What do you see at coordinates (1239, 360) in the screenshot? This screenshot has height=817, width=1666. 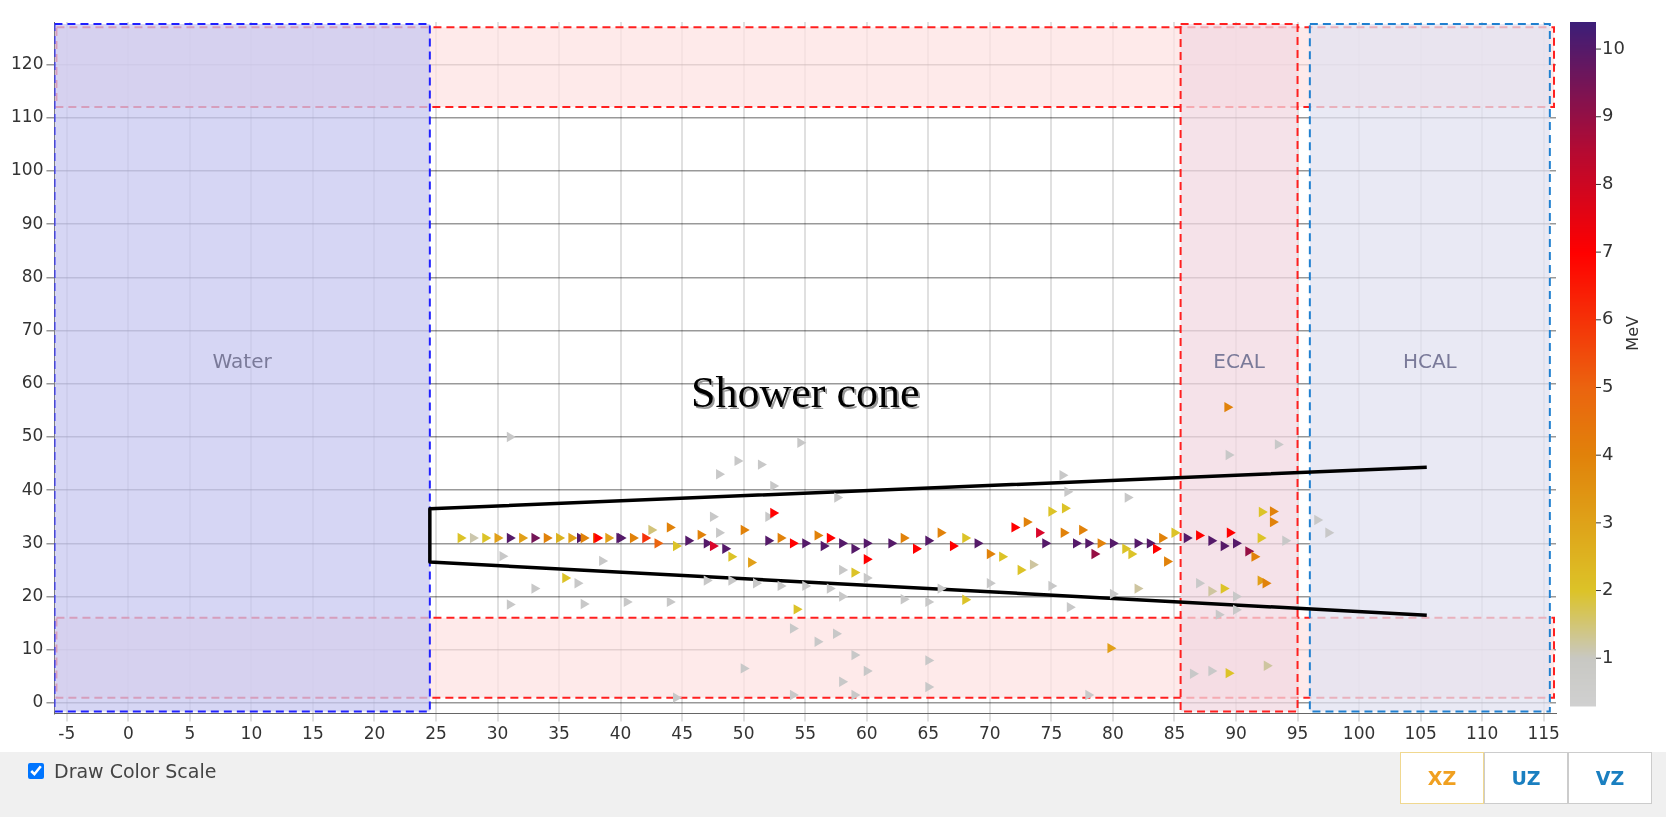 I see `band-label: ECAL` at bounding box center [1239, 360].